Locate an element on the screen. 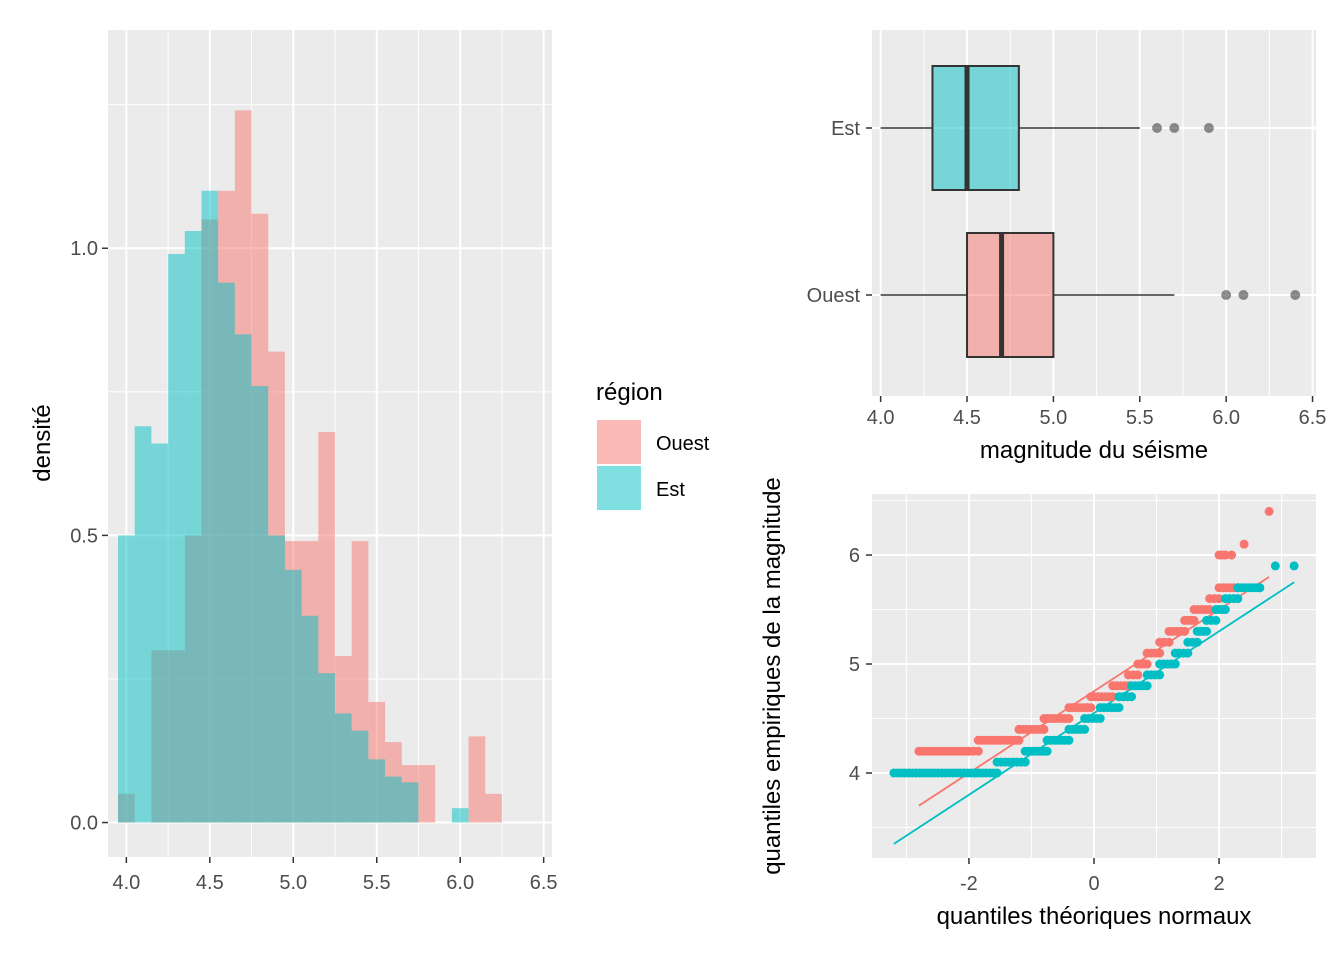  boxplot-ticks: 4.0 4.5 5.0 5.5 6.0 6.5 Est Ouest is located at coordinates (1067, 273).